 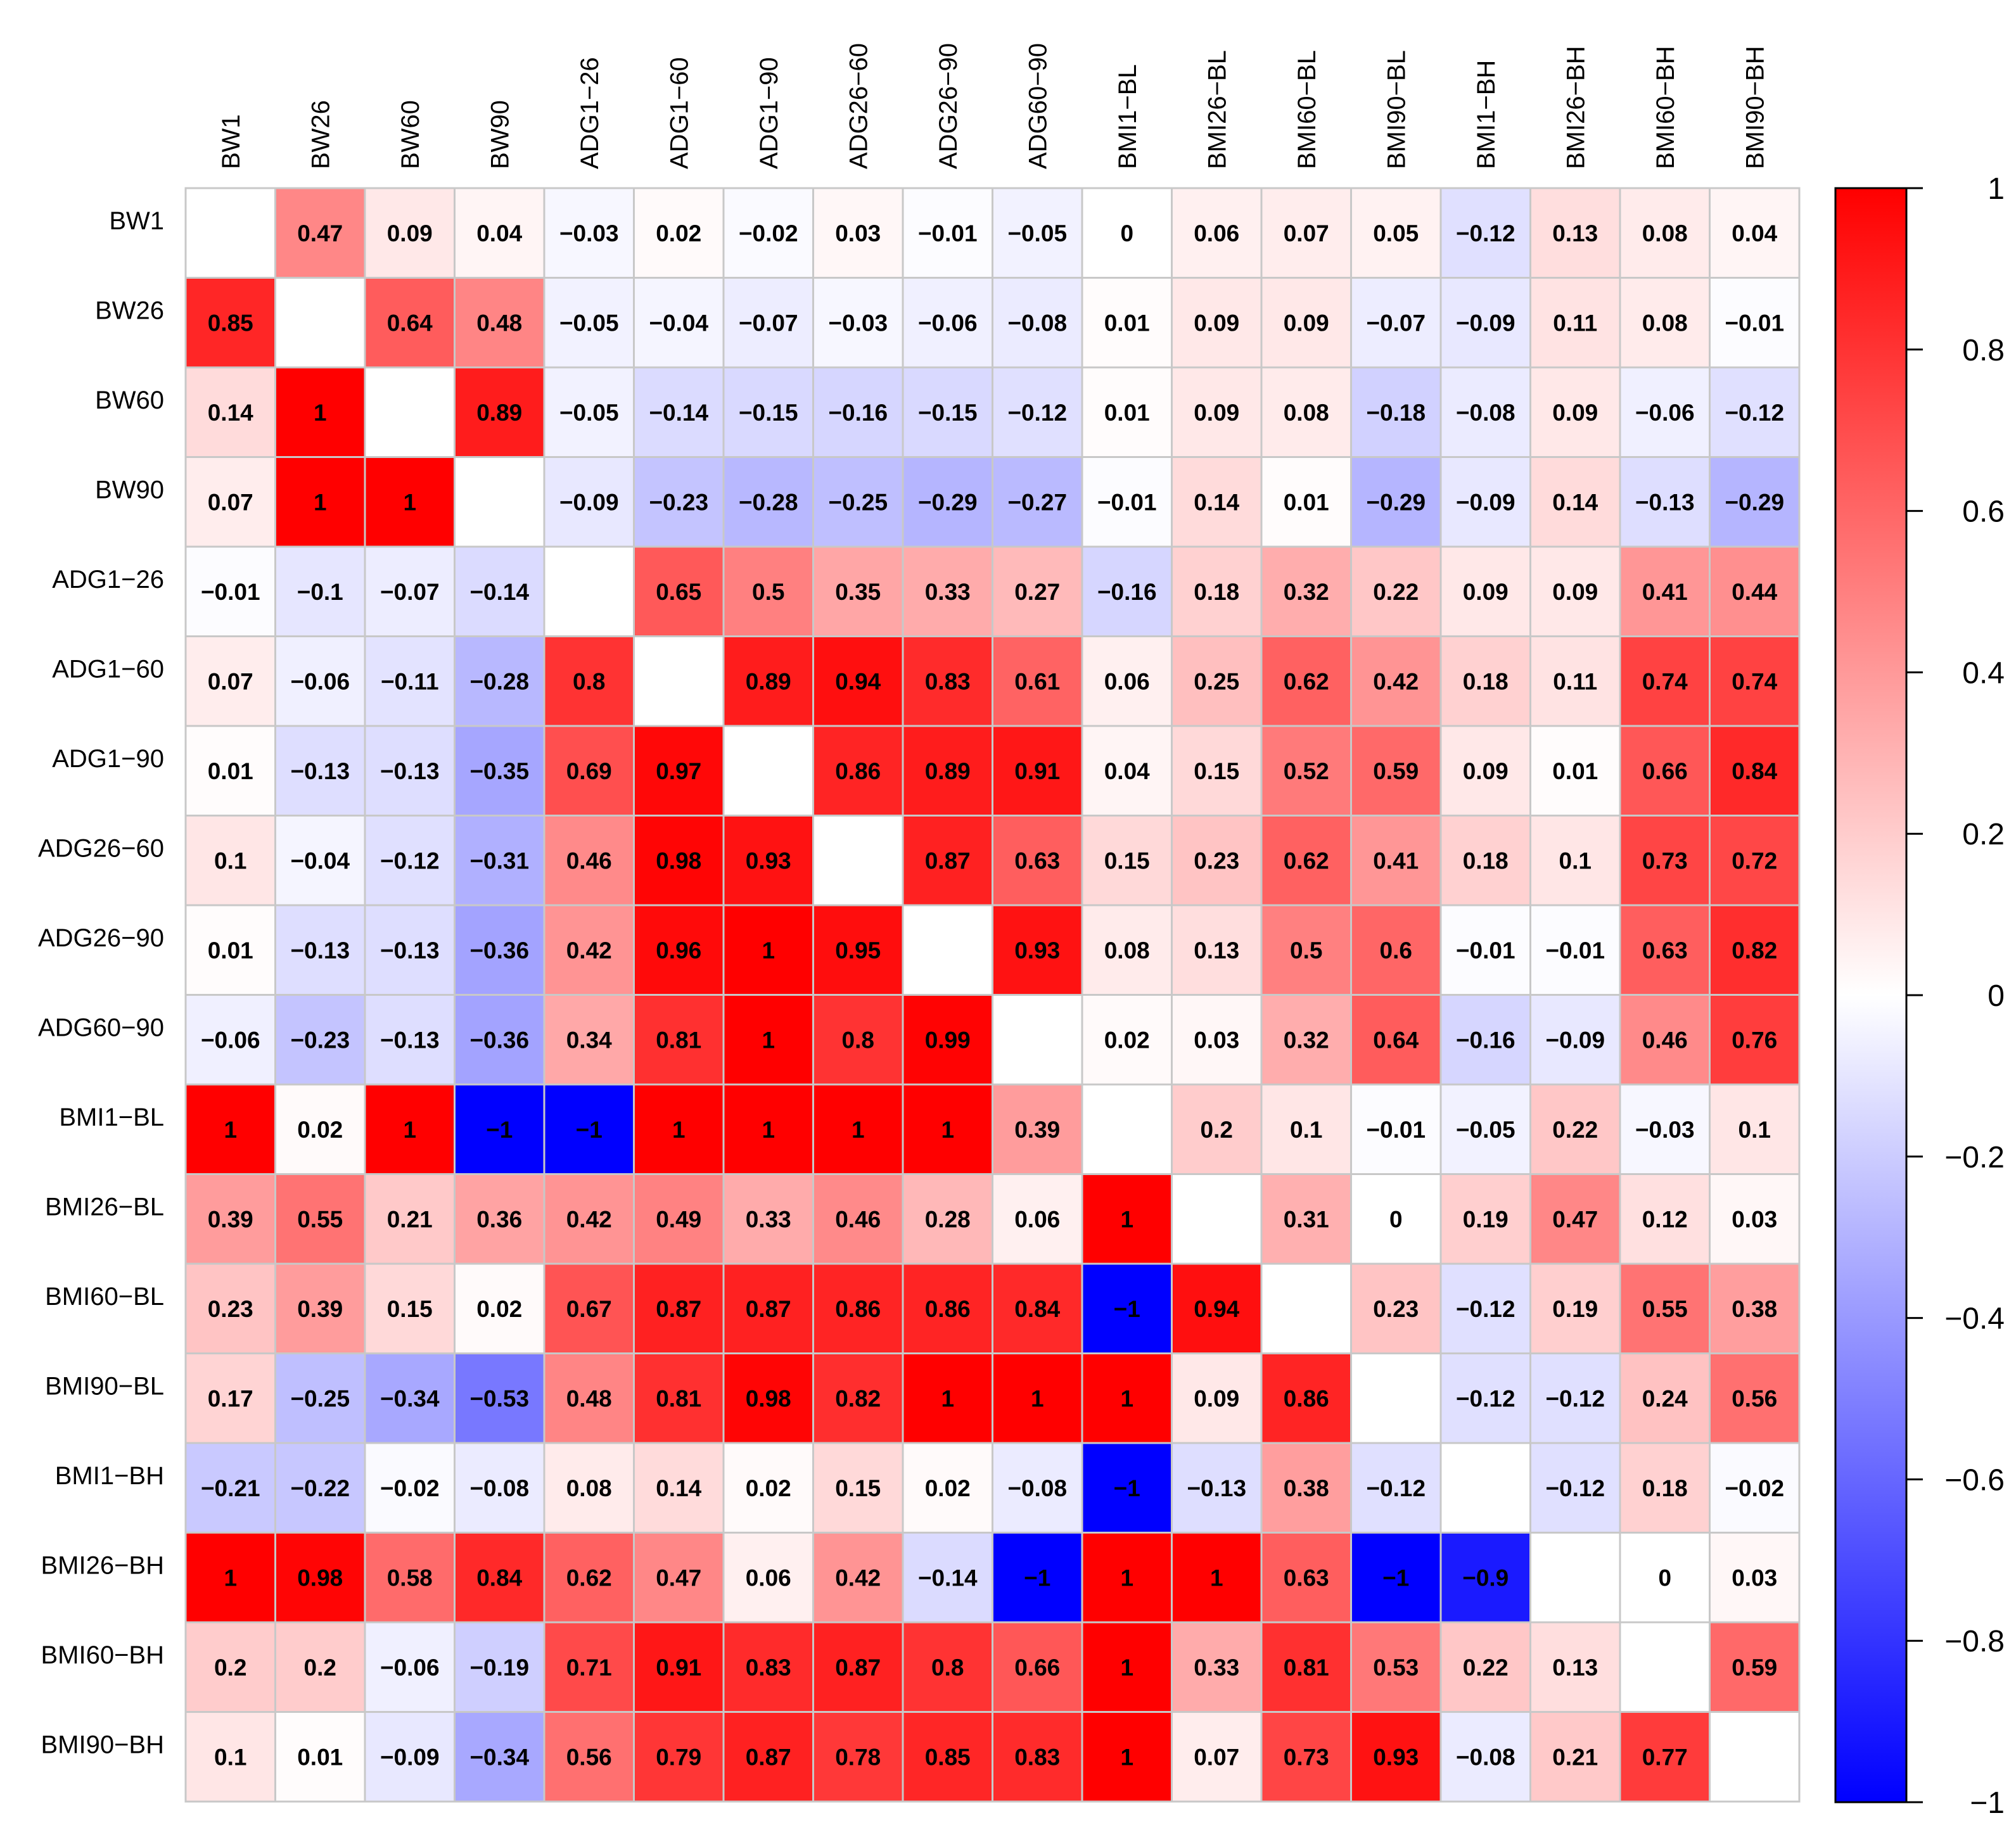 I want to click on cell-value-bmi26-bh-adg1-26: 0.62, so click(x=589, y=1578).